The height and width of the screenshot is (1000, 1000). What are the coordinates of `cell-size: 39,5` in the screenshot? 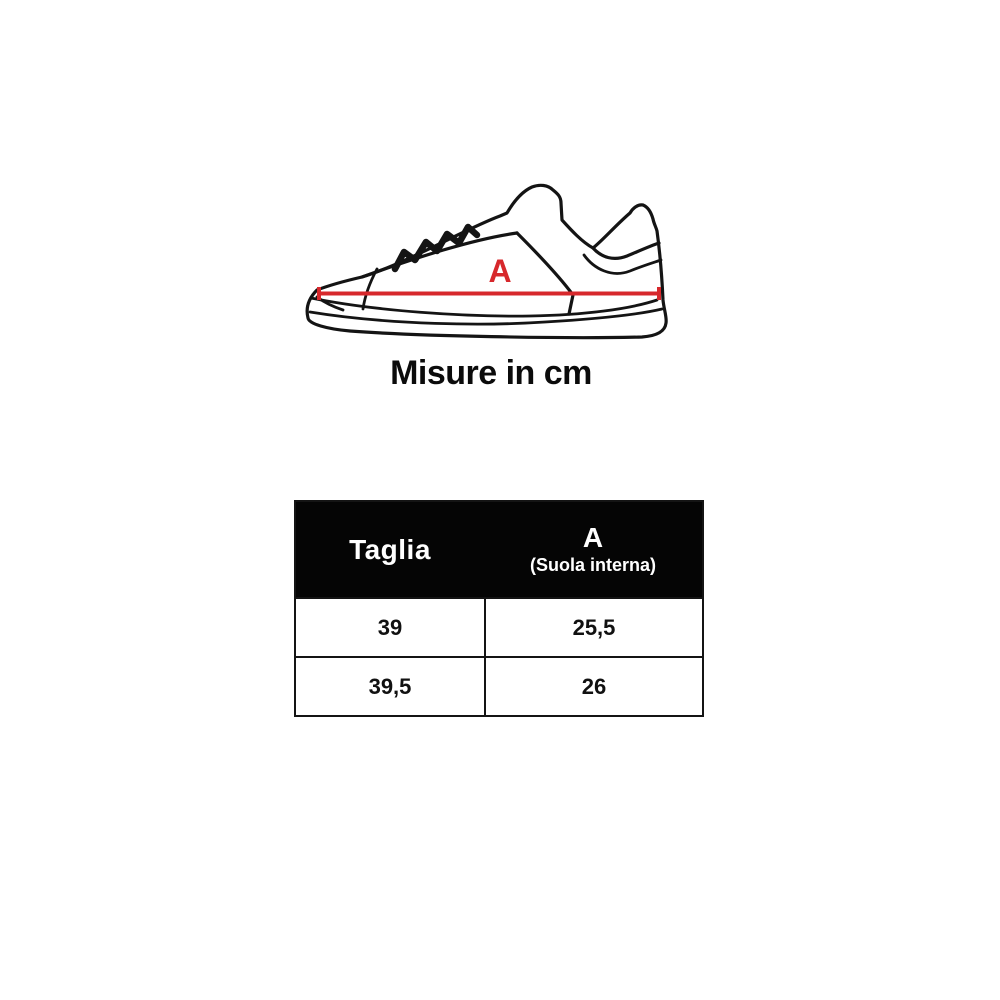 It's located at (390, 686).